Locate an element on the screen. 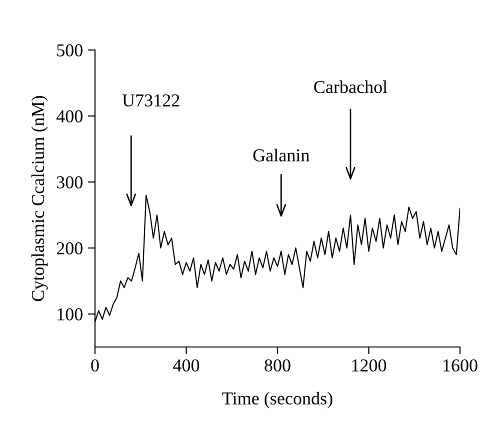 The image size is (482, 427). y-tick-label: 100 is located at coordinates (70, 314).